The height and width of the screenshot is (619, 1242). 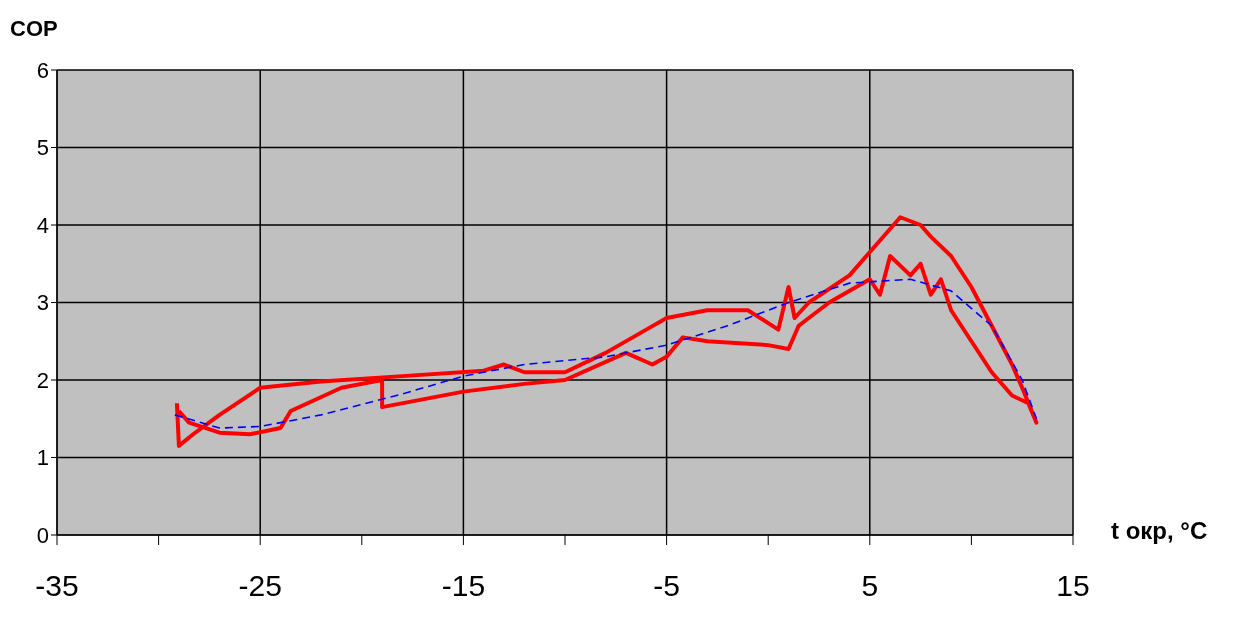 What do you see at coordinates (42, 535) in the screenshot?
I see `y-tick-label: 0` at bounding box center [42, 535].